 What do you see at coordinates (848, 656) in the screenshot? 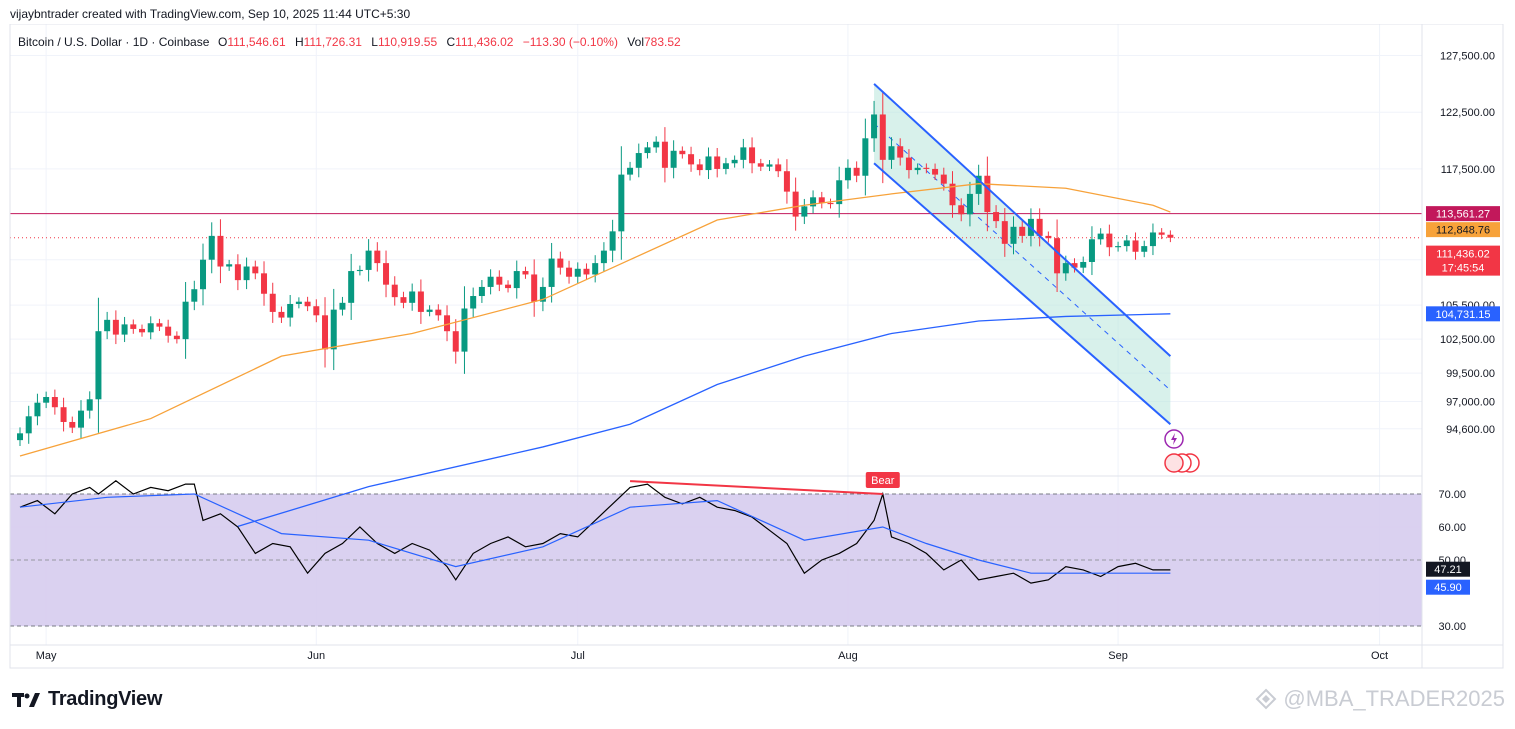
I see `time-tick-label: Aug` at bounding box center [848, 656].